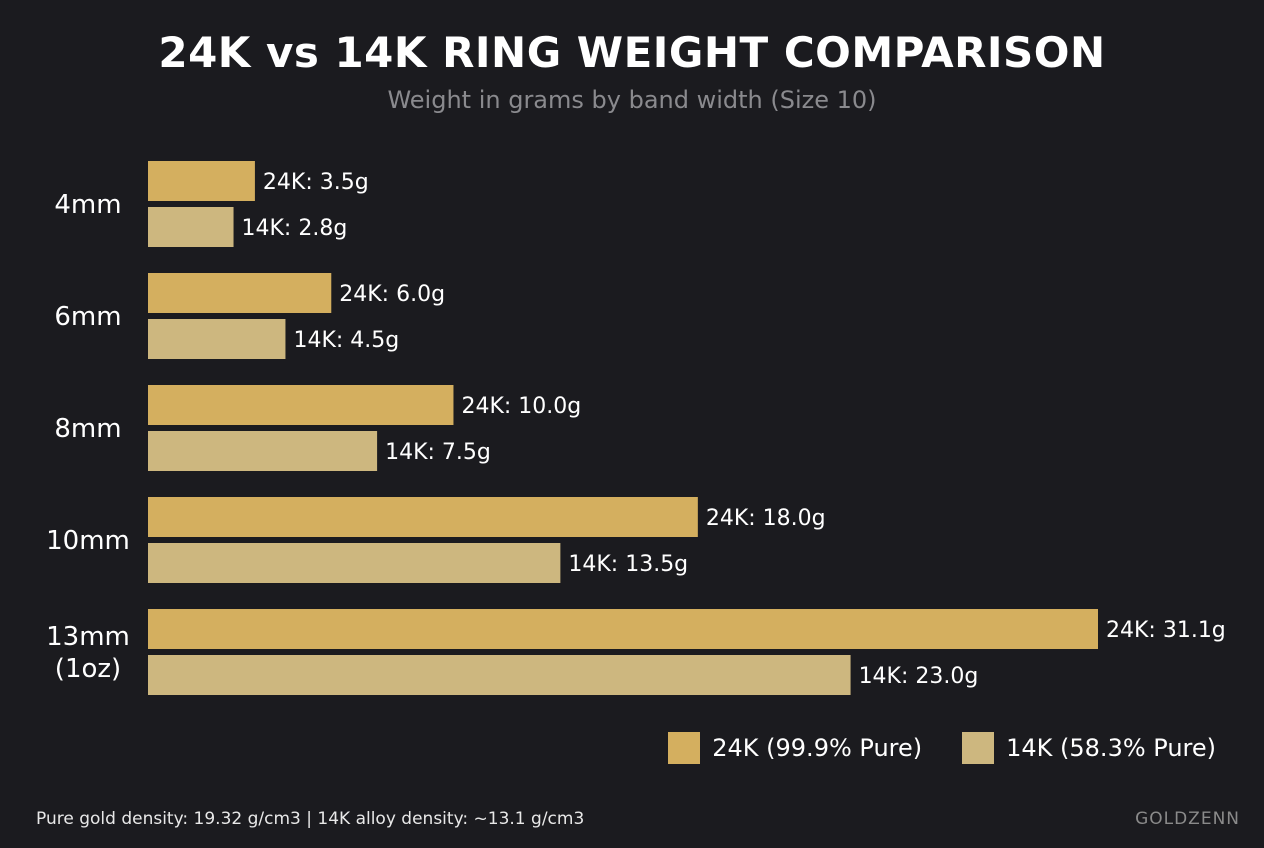 This screenshot has width=1264, height=848. What do you see at coordinates (438, 452) in the screenshot?
I see `data-label: 14K: 7.5g` at bounding box center [438, 452].